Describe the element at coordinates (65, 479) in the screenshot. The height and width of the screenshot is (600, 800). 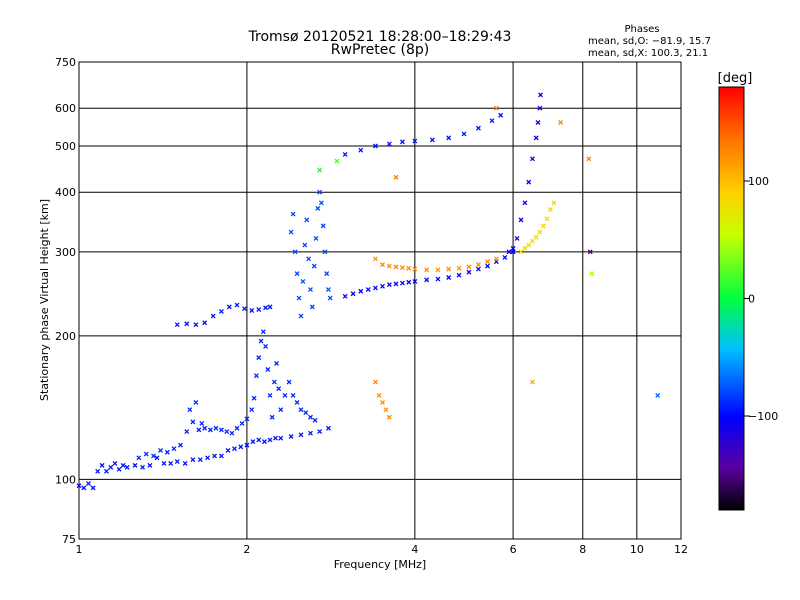
I see `y-tick-label: 100` at that location.